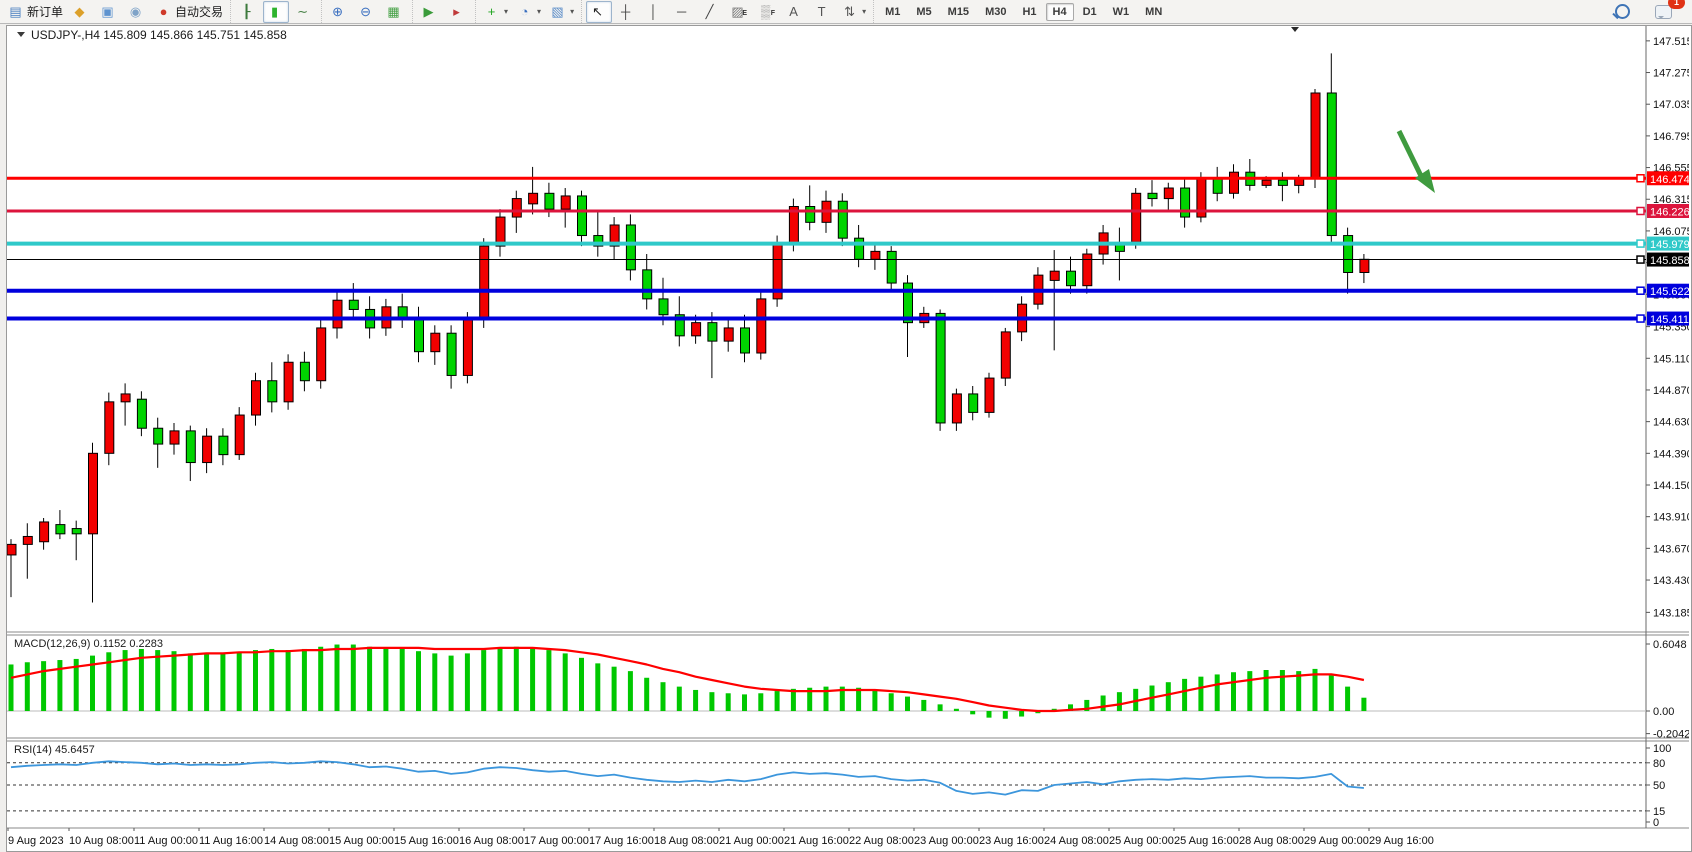 The image size is (1692, 852). Describe the element at coordinates (109, 12) in the screenshot. I see `profile-button: ▣` at that location.